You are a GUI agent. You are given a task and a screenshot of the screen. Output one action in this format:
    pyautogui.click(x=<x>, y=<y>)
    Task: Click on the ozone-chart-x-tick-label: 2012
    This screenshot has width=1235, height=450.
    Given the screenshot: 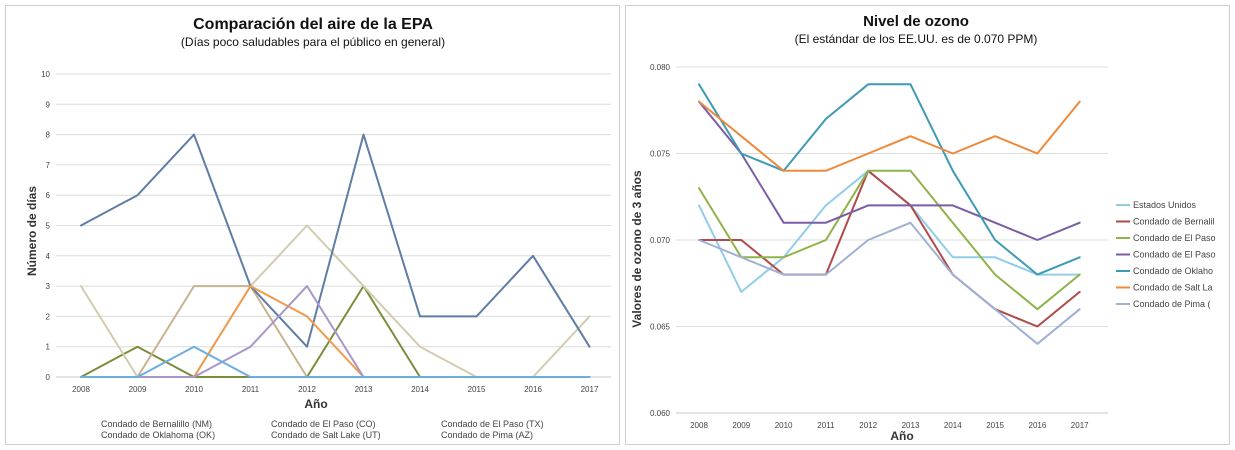 What is the action you would take?
    pyautogui.click(x=868, y=425)
    